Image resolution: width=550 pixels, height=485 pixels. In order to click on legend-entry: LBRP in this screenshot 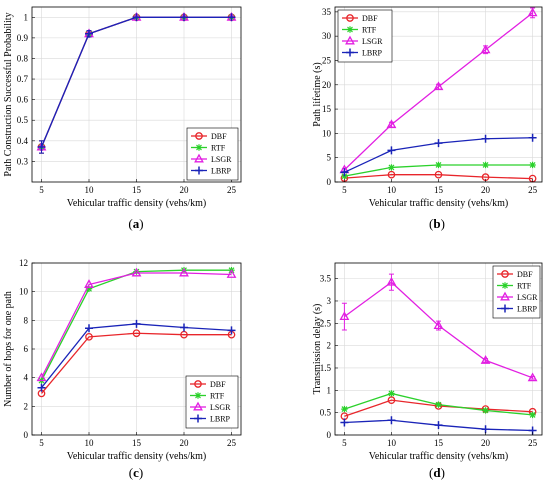, I will do `click(527, 309)`.